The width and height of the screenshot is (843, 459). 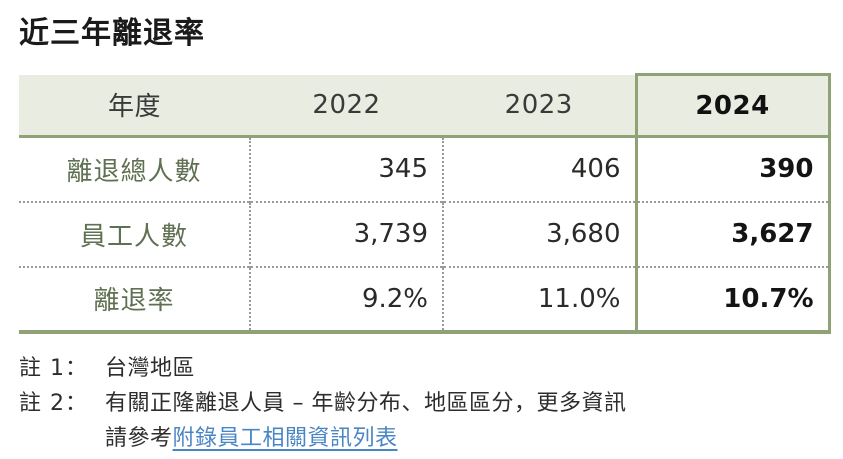 I want to click on page-title: 近三年離退率, so click(x=112, y=33).